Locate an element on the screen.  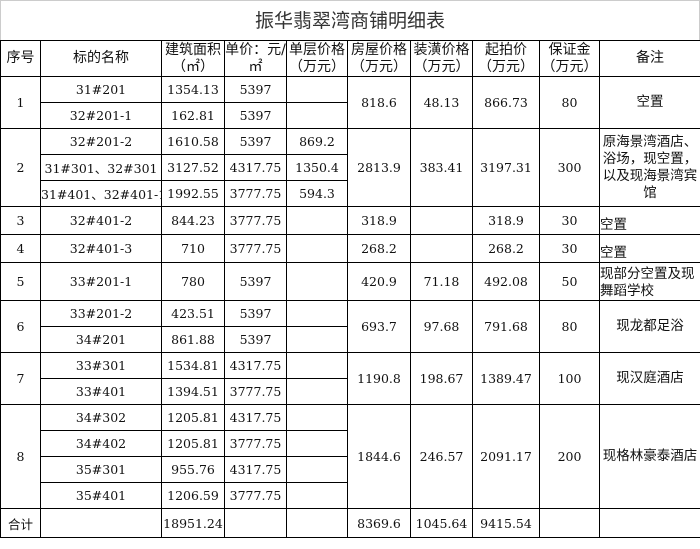
decoration-price-cell: 383.41 is located at coordinates (441, 167).